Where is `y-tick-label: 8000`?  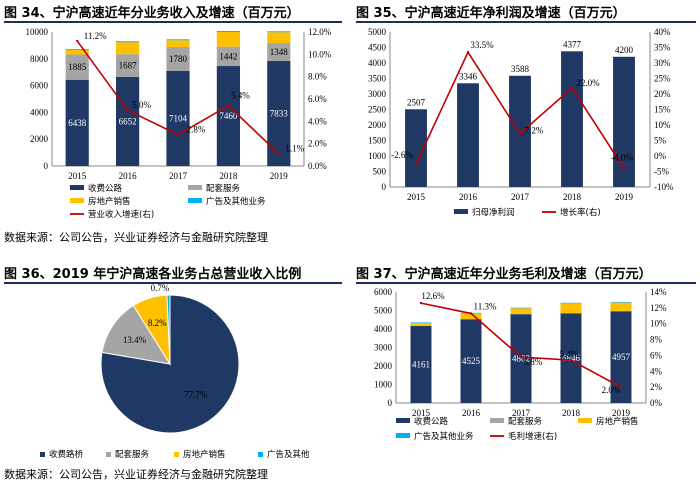 y-tick-label: 8000 is located at coordinates (39, 59).